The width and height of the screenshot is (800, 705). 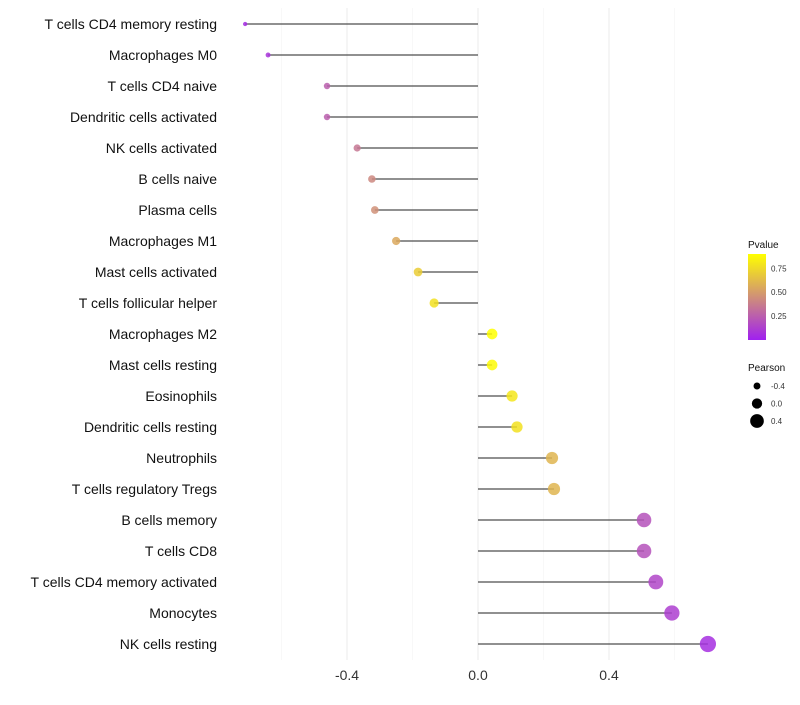 I want to click on y-tick-label: Mast cells resting, so click(x=163, y=365).